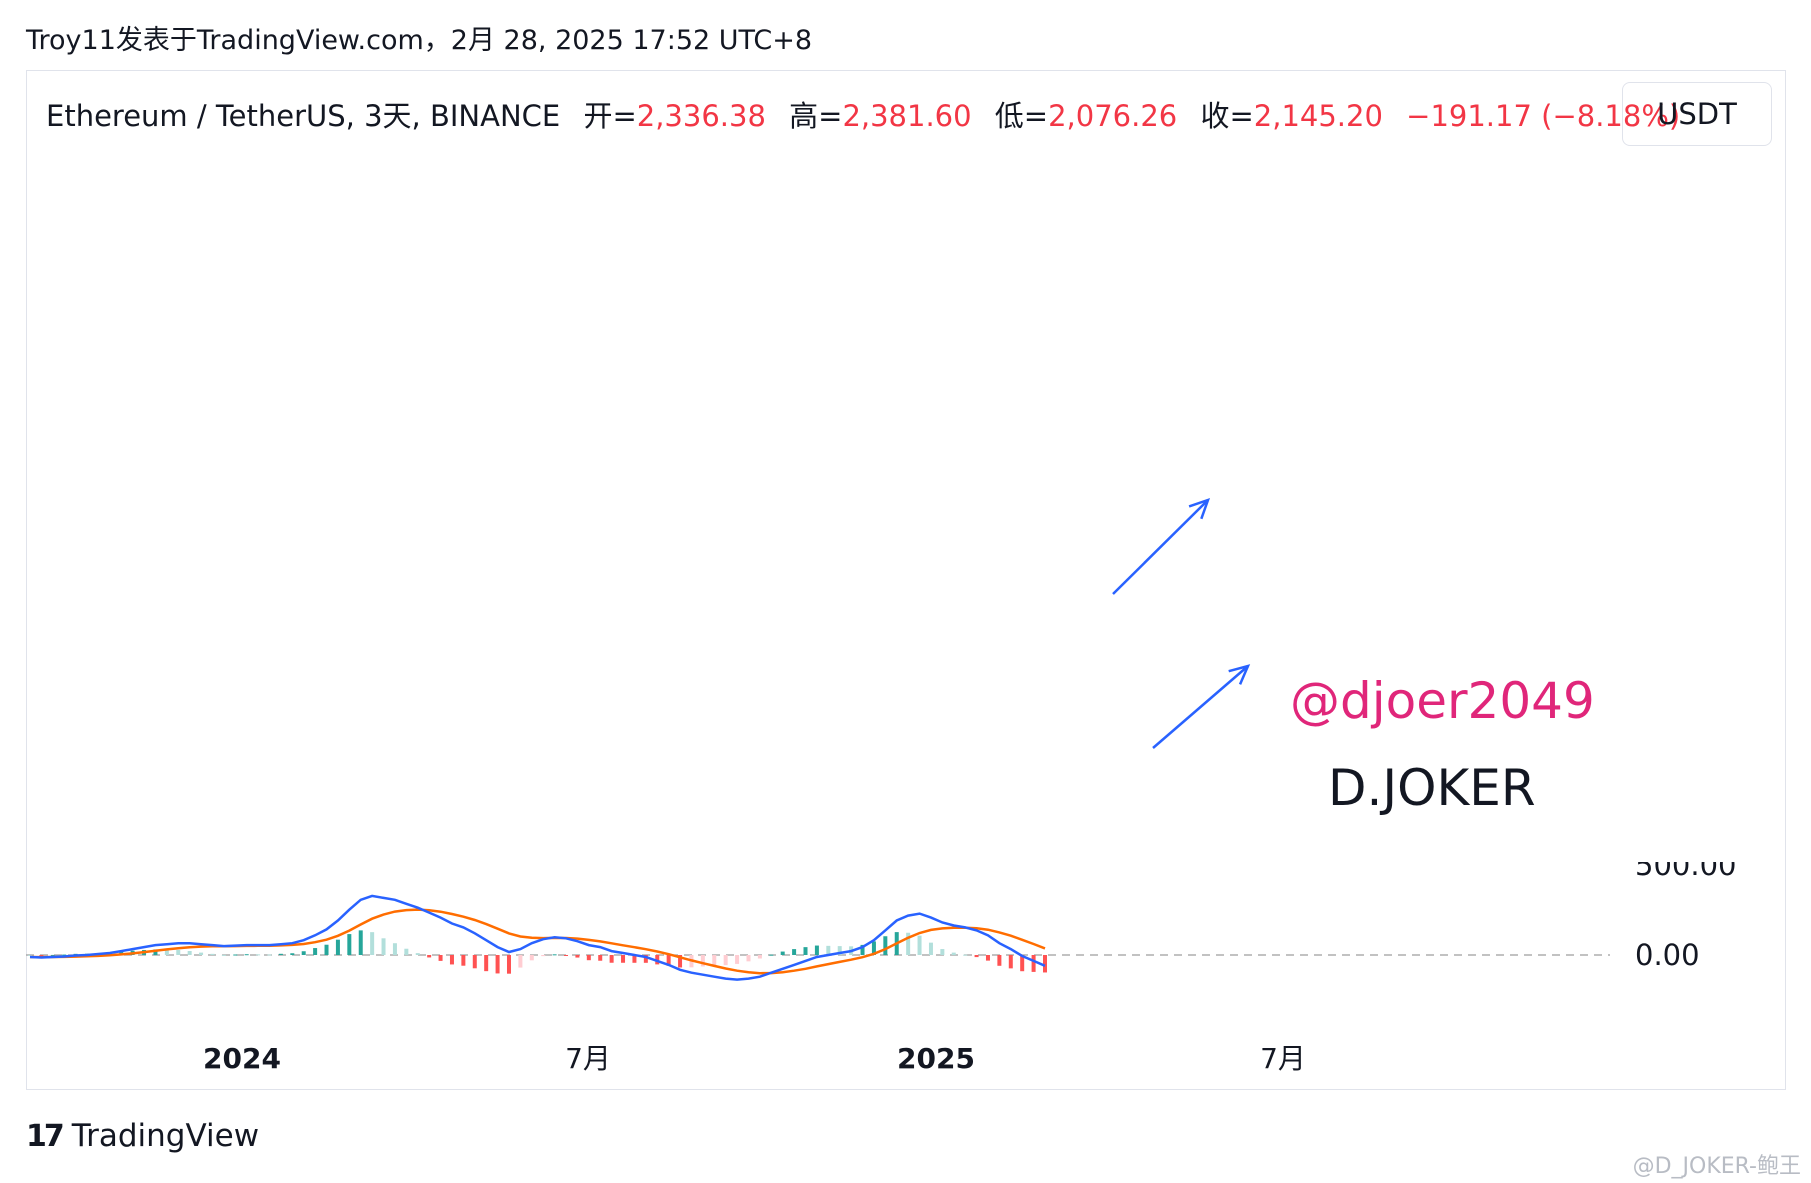  I want to click on high-value: 2,381.60, so click(907, 116).